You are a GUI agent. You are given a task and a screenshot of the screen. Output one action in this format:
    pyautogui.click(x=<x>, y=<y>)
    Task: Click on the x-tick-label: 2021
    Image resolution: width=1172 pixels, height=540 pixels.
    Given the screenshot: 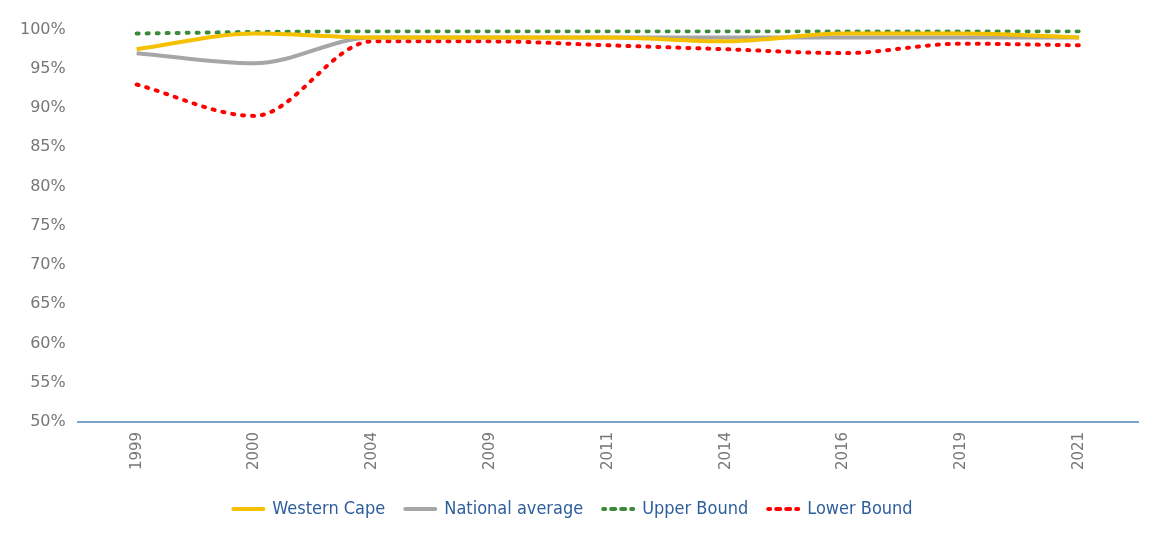 What is the action you would take?
    pyautogui.click(x=1077, y=451)
    